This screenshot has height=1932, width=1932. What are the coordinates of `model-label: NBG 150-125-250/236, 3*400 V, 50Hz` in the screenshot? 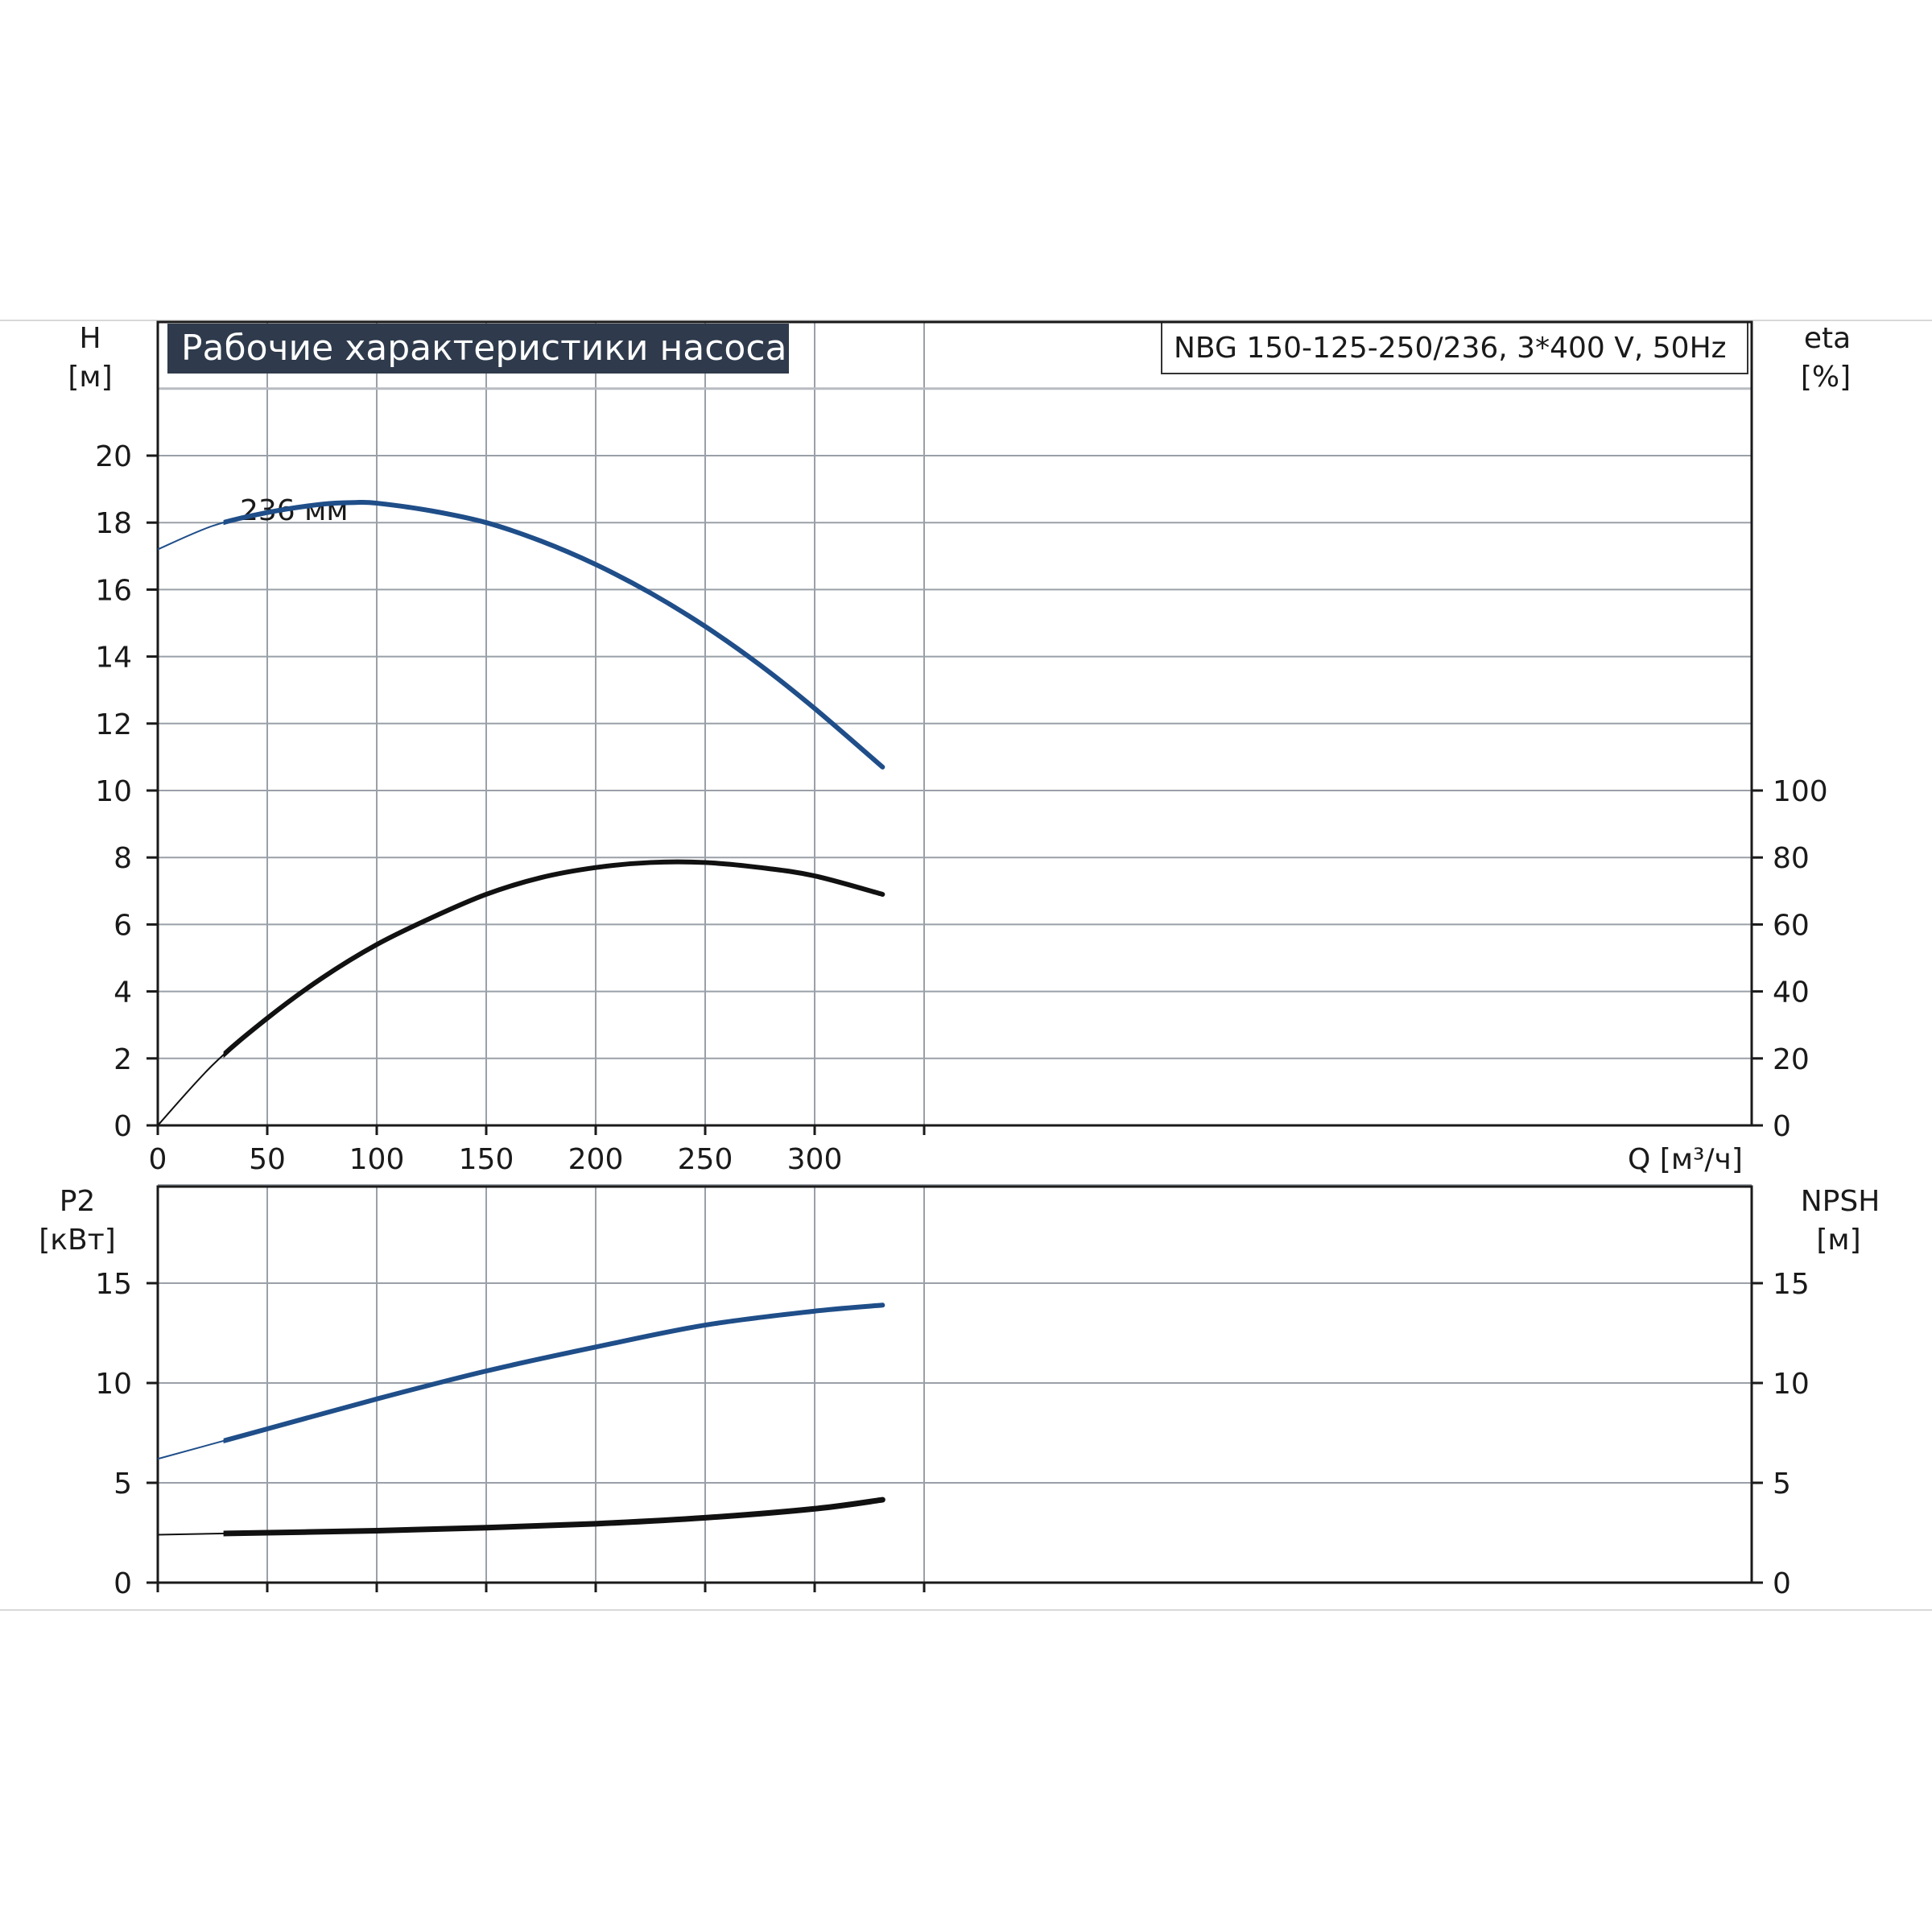 It's located at (1450, 348).